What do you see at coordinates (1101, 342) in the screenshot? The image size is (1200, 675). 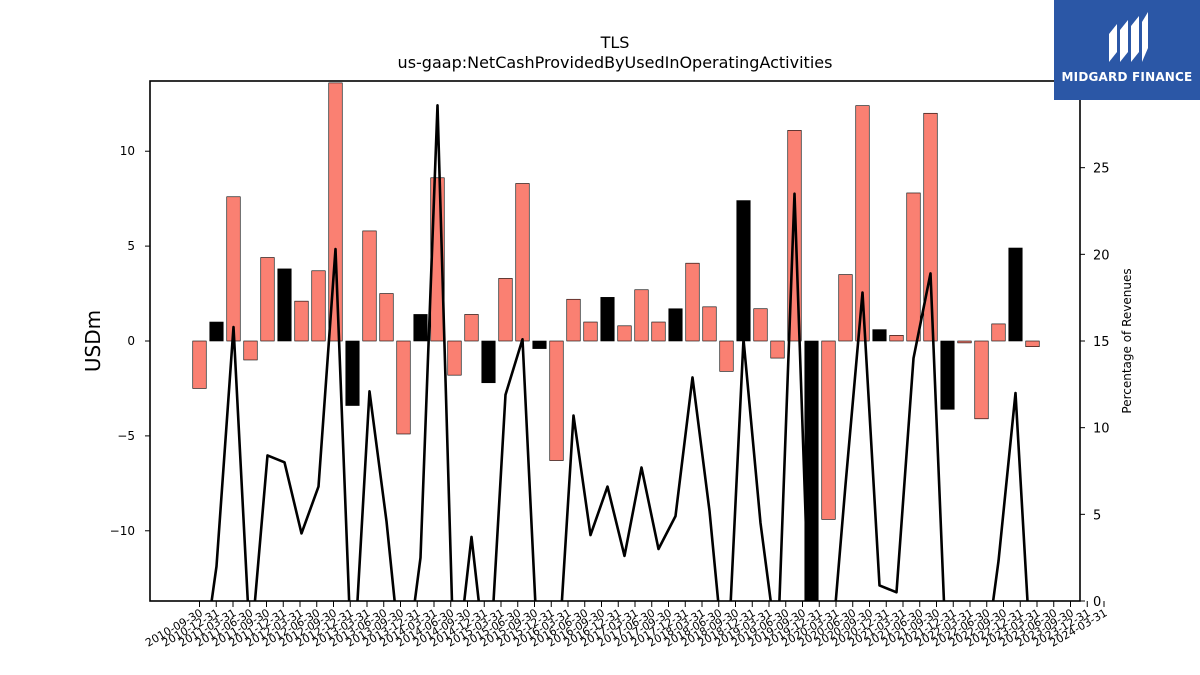 I see `y2-tick-label-3: 15` at bounding box center [1101, 342].